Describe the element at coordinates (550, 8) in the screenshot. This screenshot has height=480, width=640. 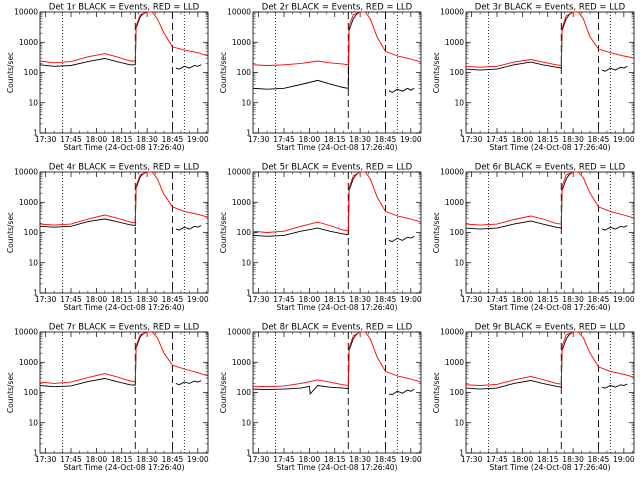
I see `panel-title: Det 3r BLACK = Events, RED = LLD` at that location.